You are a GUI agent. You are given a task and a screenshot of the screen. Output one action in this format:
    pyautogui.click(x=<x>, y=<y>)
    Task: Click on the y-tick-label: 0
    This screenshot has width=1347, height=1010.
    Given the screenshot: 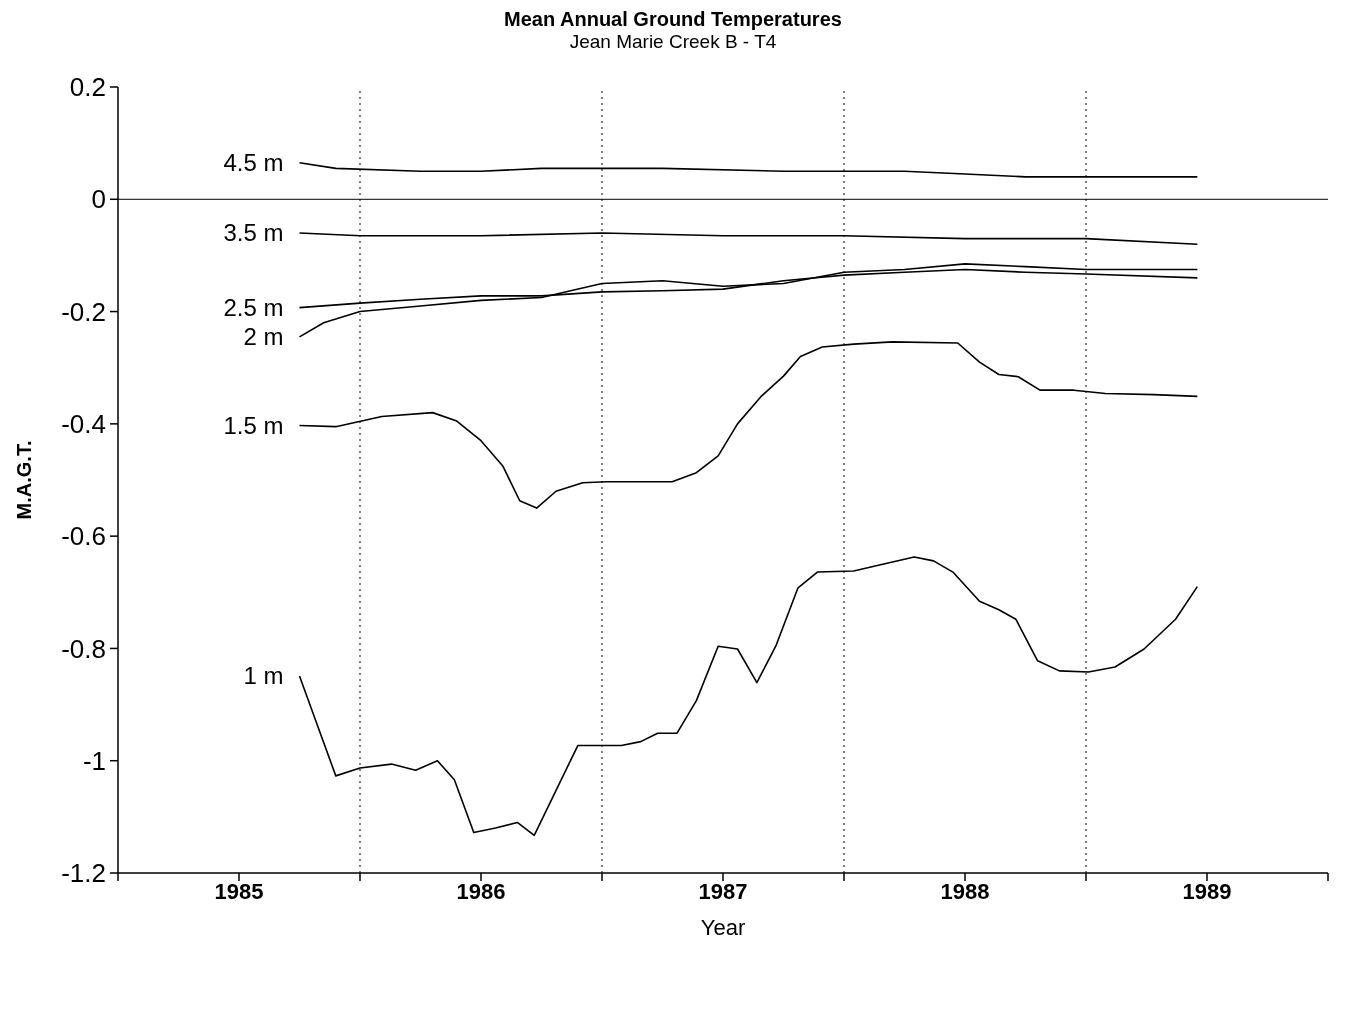 What is the action you would take?
    pyautogui.click(x=98, y=199)
    